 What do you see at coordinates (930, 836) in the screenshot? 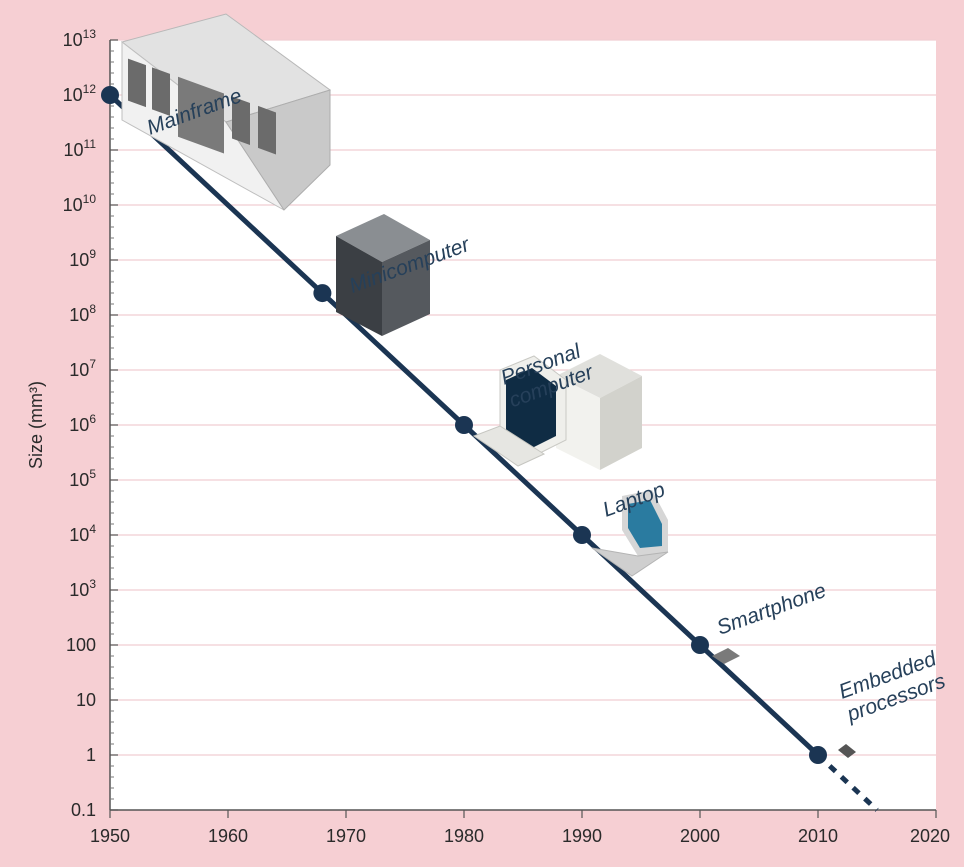
I see `x-tick-label: 2020` at bounding box center [930, 836].